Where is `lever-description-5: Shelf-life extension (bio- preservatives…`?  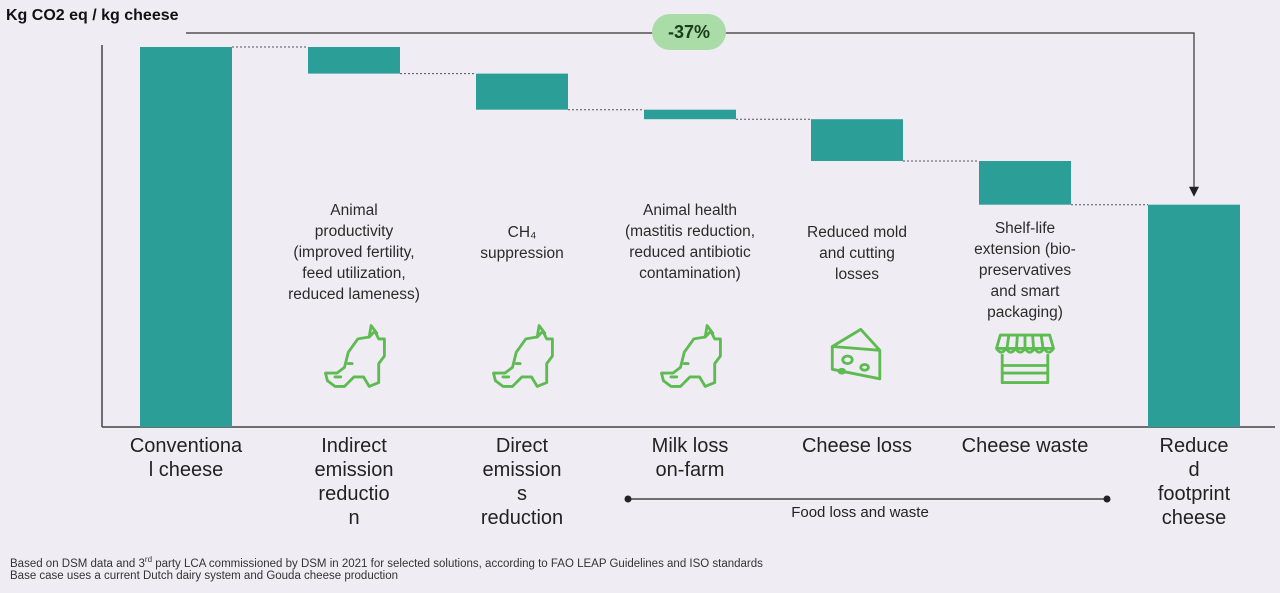
lever-description-5: Shelf-life extension (bio- preservatives… is located at coordinates (1025, 270).